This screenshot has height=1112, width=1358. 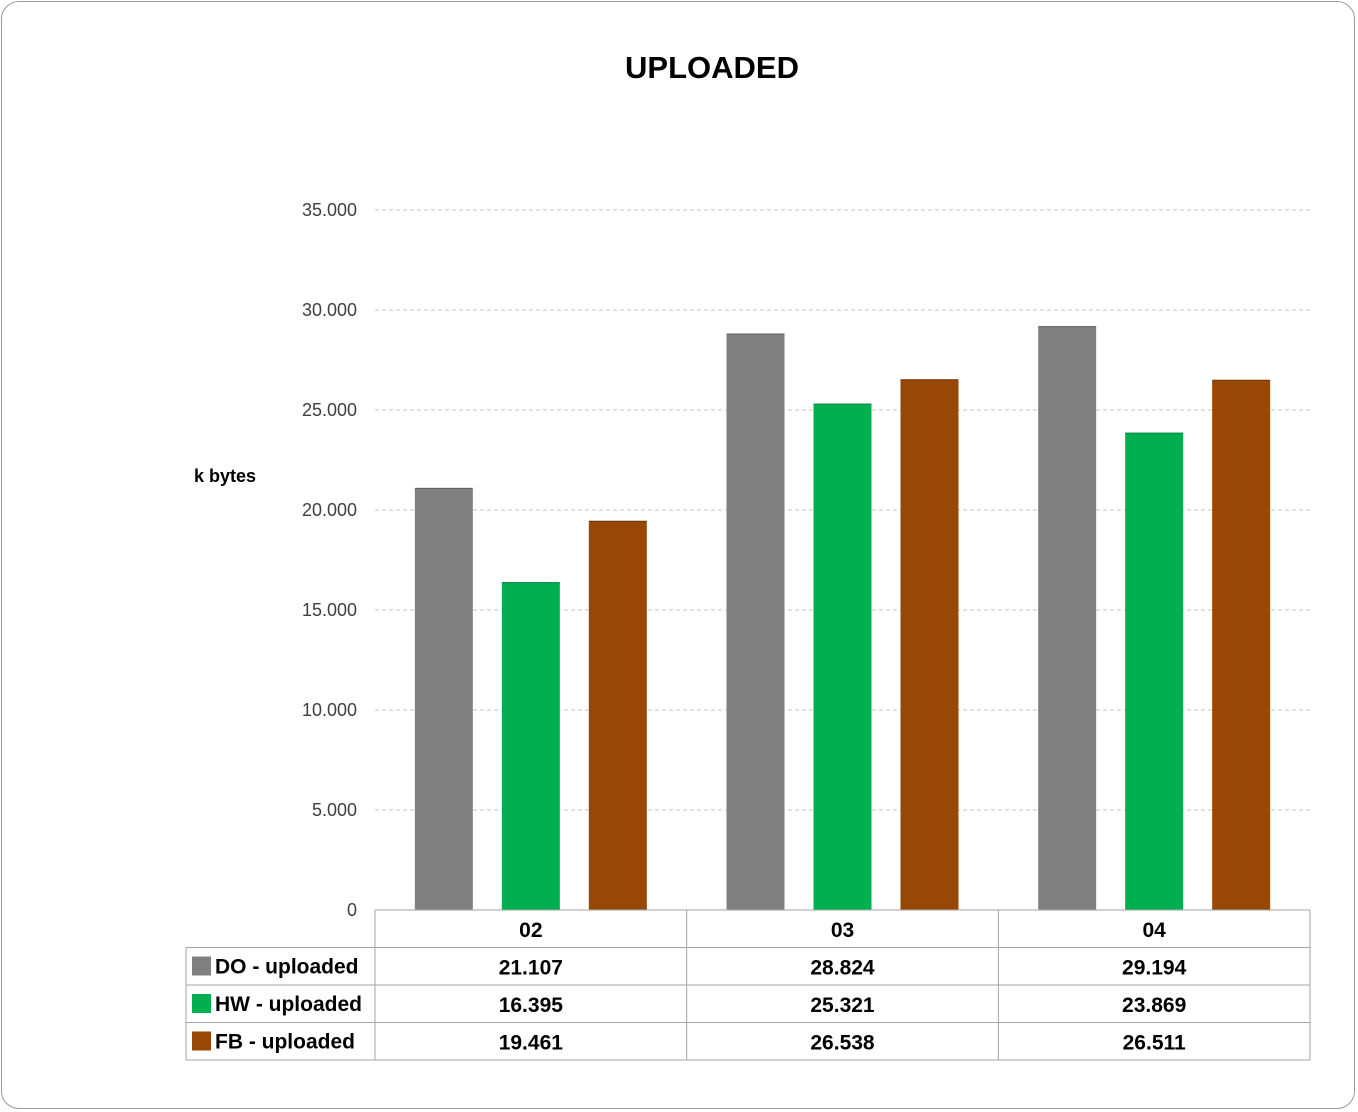 What do you see at coordinates (1154, 1043) in the screenshot?
I see `data-label: 26.511` at bounding box center [1154, 1043].